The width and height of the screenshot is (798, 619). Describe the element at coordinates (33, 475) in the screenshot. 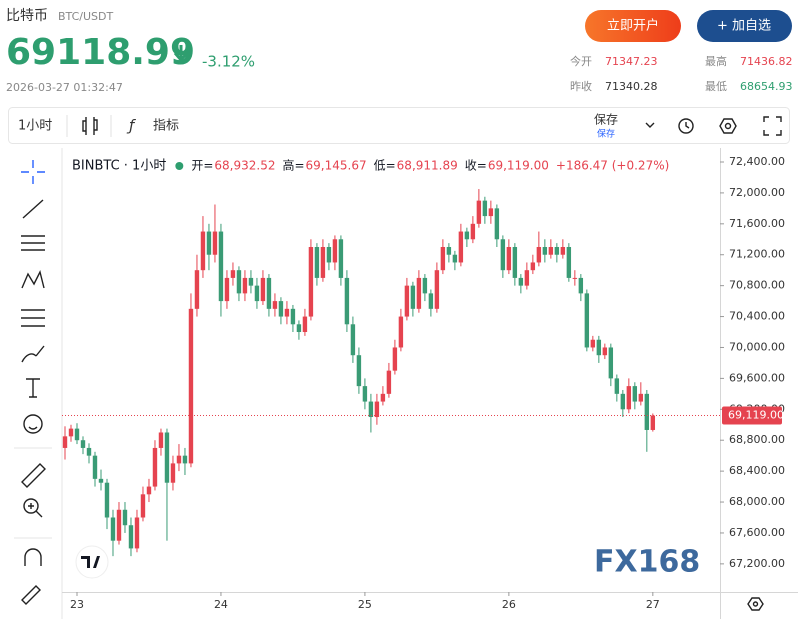

I see `ruler-tool` at that location.